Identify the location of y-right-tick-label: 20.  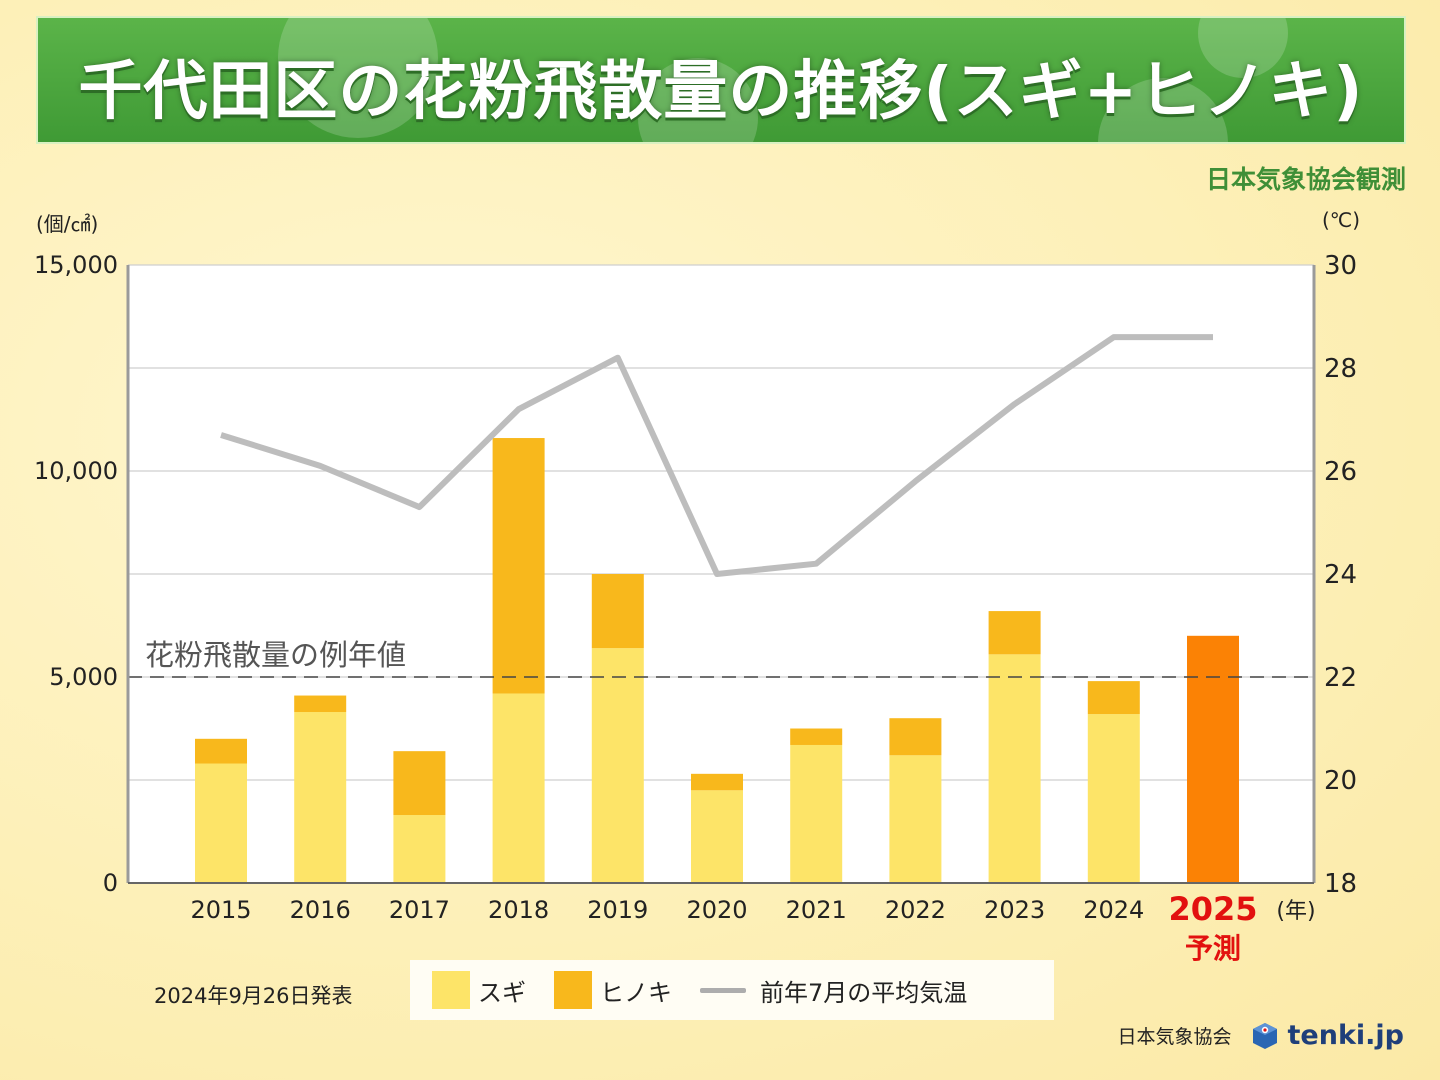
(1340, 781).